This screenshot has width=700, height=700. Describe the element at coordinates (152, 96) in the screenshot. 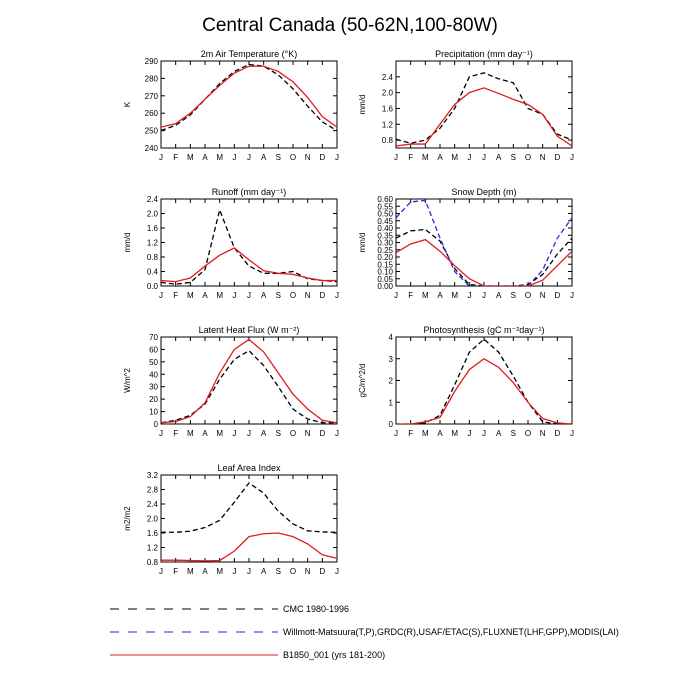

I see `y-tick-label: 270` at that location.